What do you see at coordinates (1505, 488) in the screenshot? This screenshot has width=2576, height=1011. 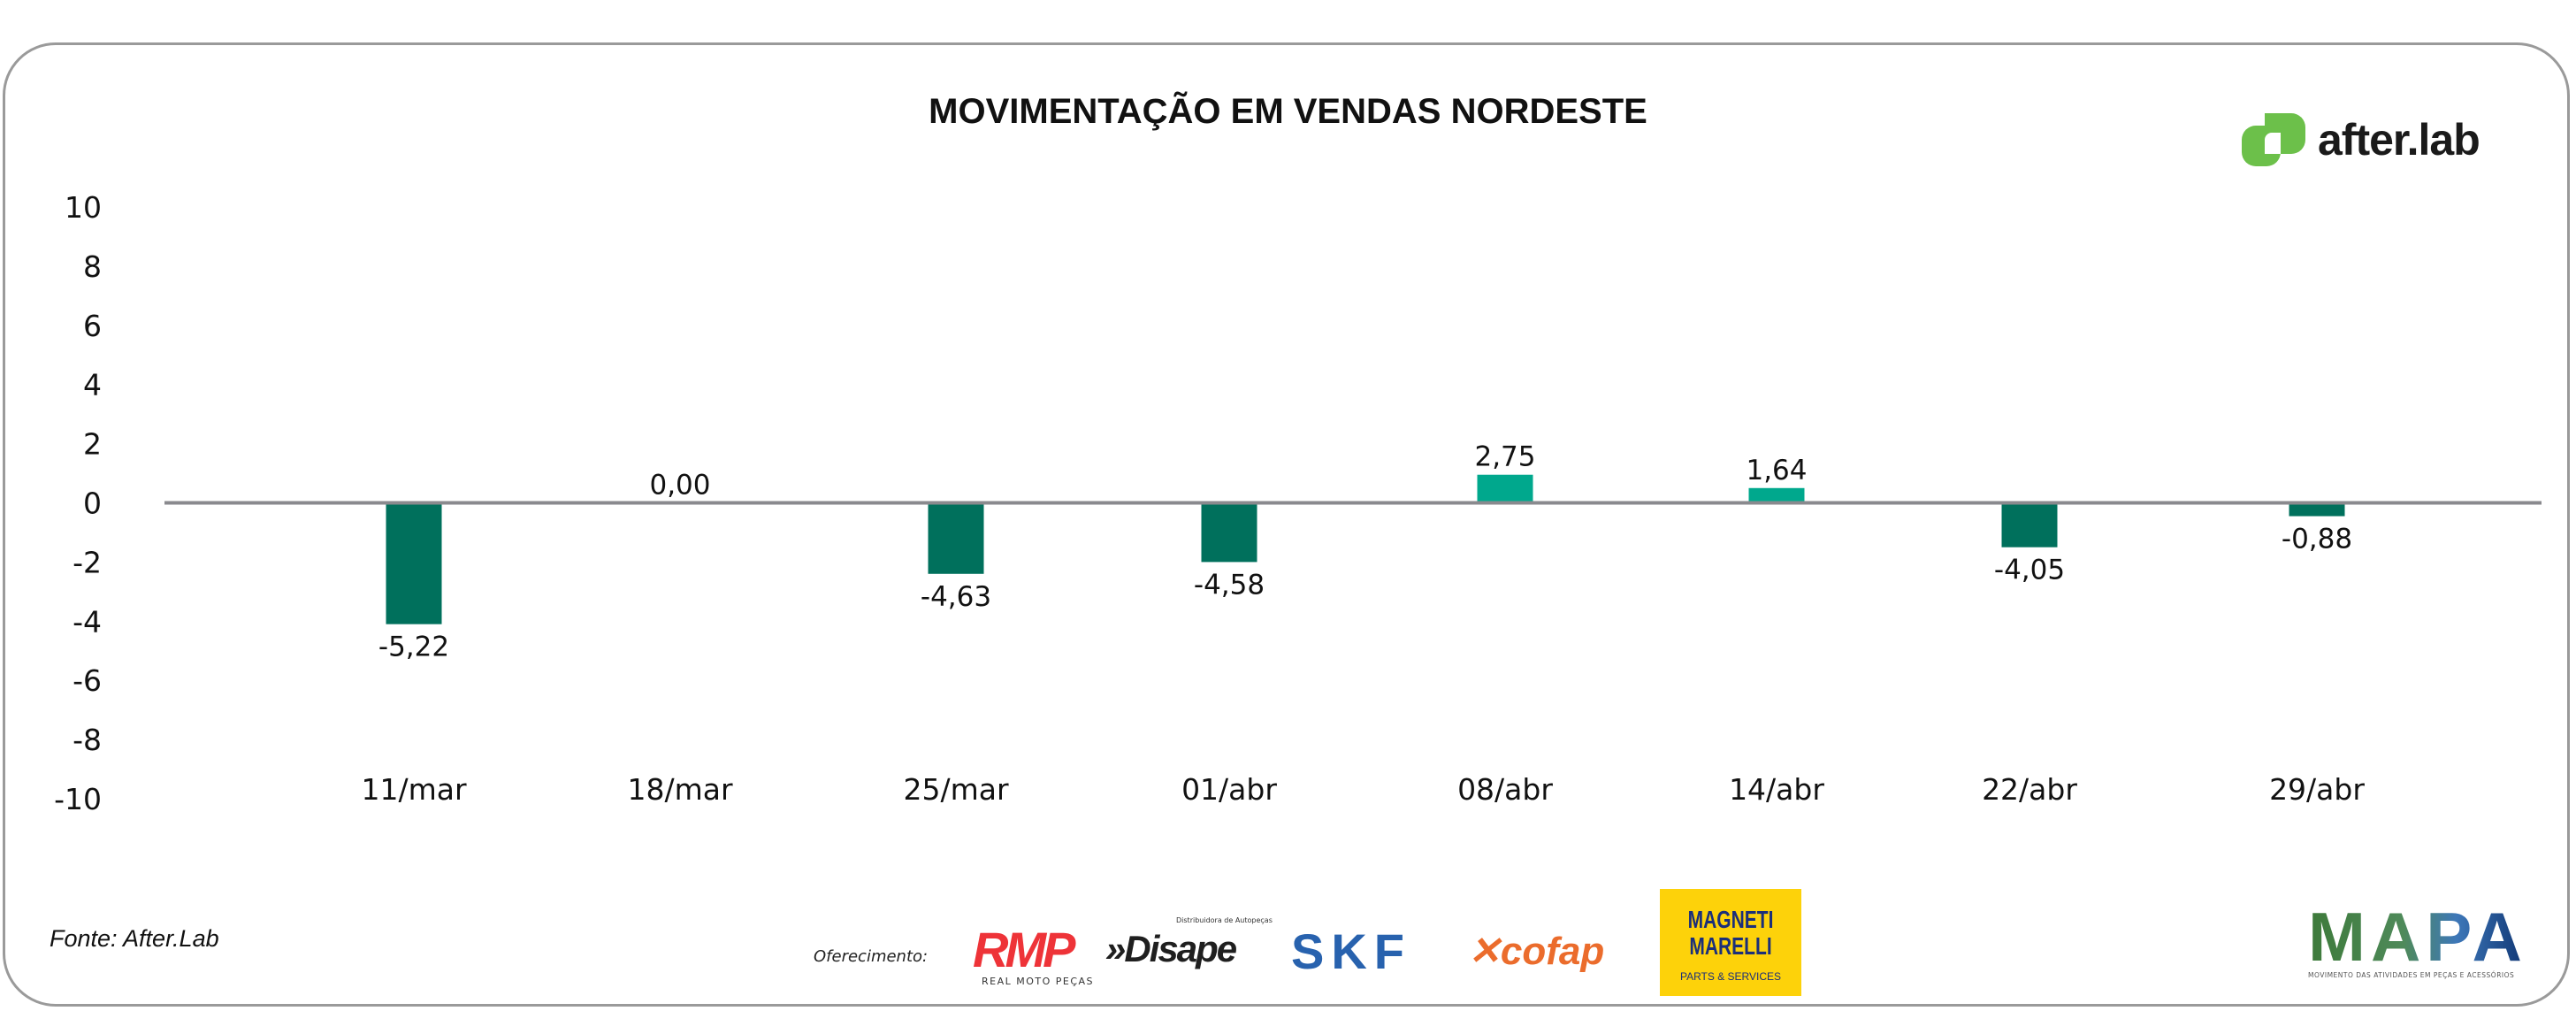 I see `bar-08-abr` at bounding box center [1505, 488].